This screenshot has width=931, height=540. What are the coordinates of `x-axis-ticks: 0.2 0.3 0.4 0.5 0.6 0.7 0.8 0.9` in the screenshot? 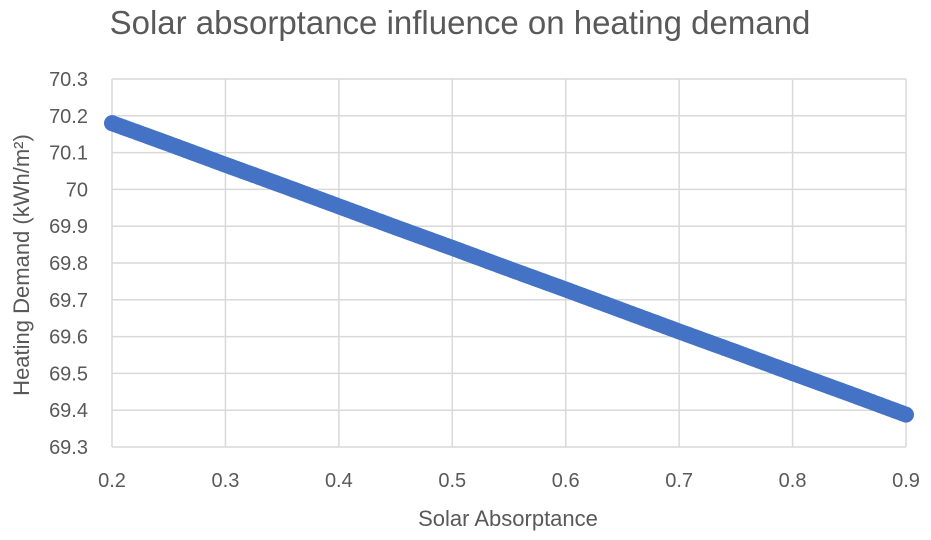 It's located at (509, 481).